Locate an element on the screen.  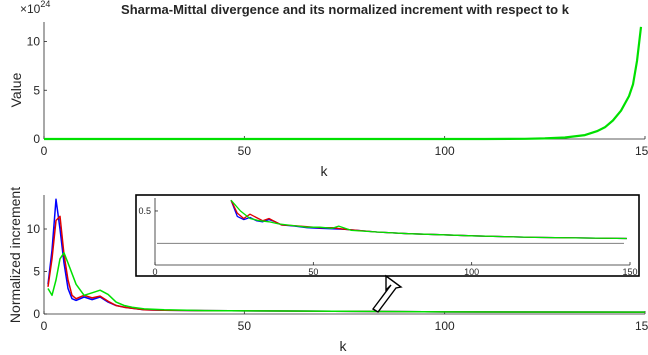
top-xtick-label: 50 is located at coordinates (245, 151).